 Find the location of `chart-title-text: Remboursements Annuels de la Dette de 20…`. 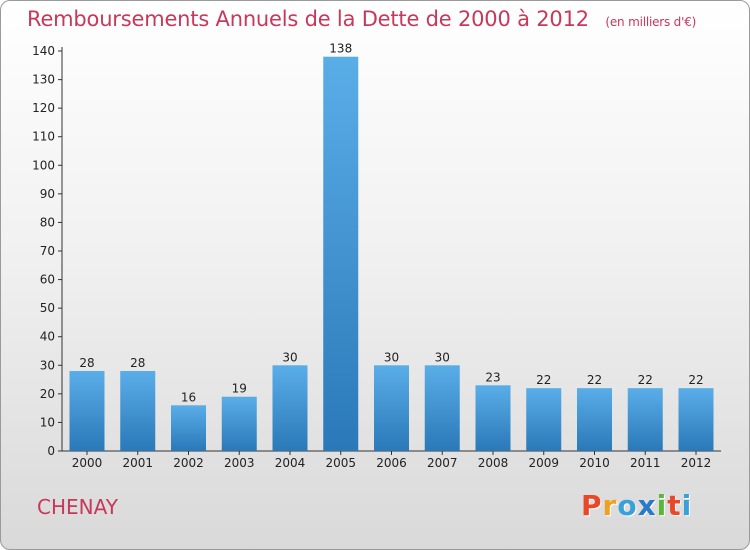

chart-title-text: Remboursements Annuels de la Dette de 20… is located at coordinates (308, 19).